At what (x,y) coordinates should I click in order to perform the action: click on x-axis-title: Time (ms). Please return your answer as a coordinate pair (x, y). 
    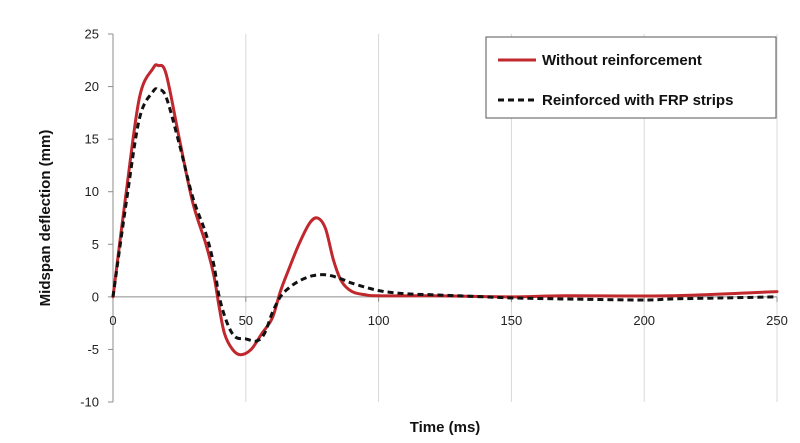
    Looking at the image, I should click on (445, 427).